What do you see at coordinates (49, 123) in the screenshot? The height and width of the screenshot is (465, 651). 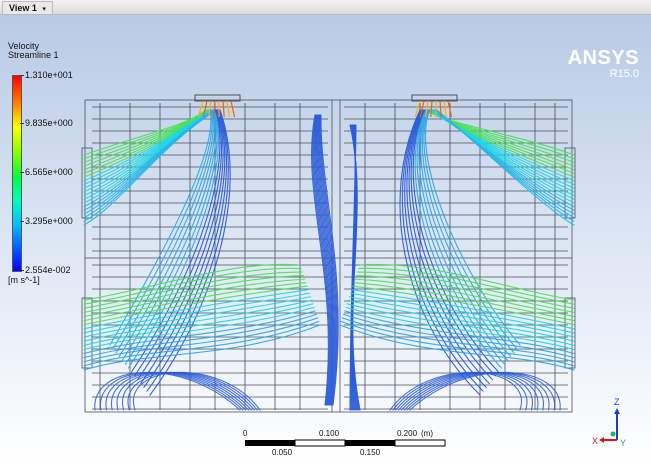 I see `legend-value-2: 9.835e+000` at bounding box center [49, 123].